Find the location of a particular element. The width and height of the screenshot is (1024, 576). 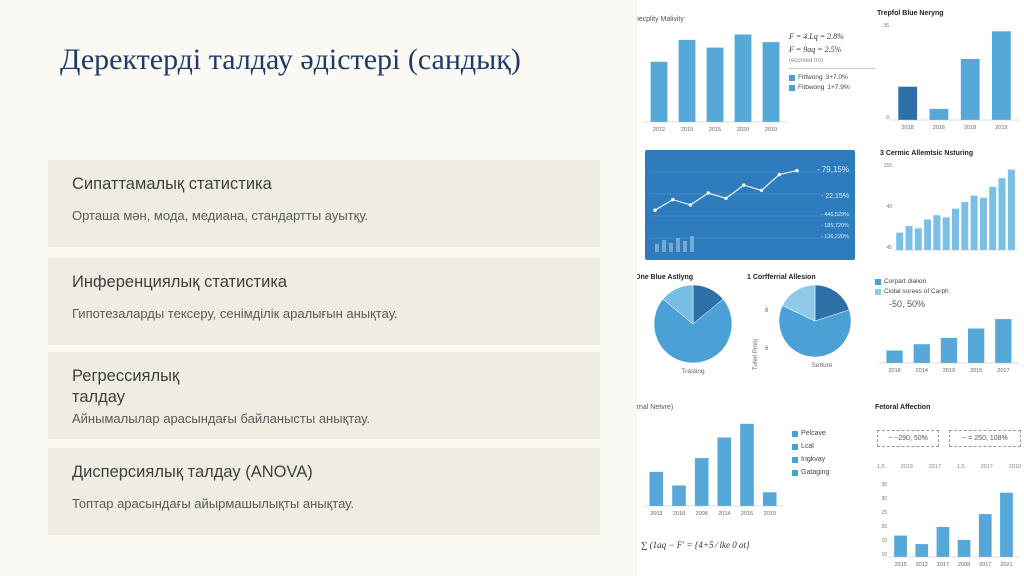

bottom-formula: ∑ (1aq − F′ = {4+5 ⁄ lke 0 ot} is located at coordinates (695, 545).